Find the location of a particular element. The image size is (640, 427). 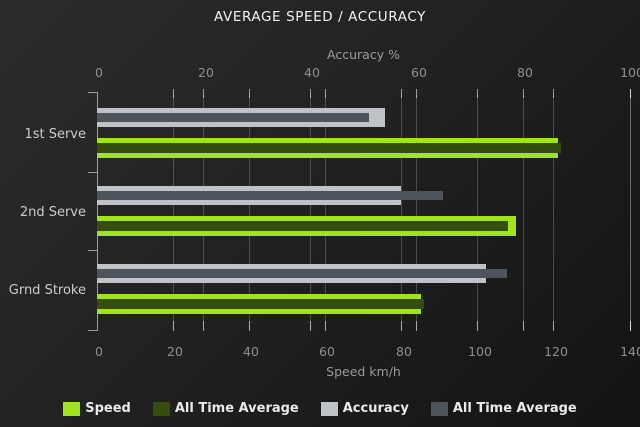

legend-item-all-time-average-1: All Time Average is located at coordinates (225, 409).